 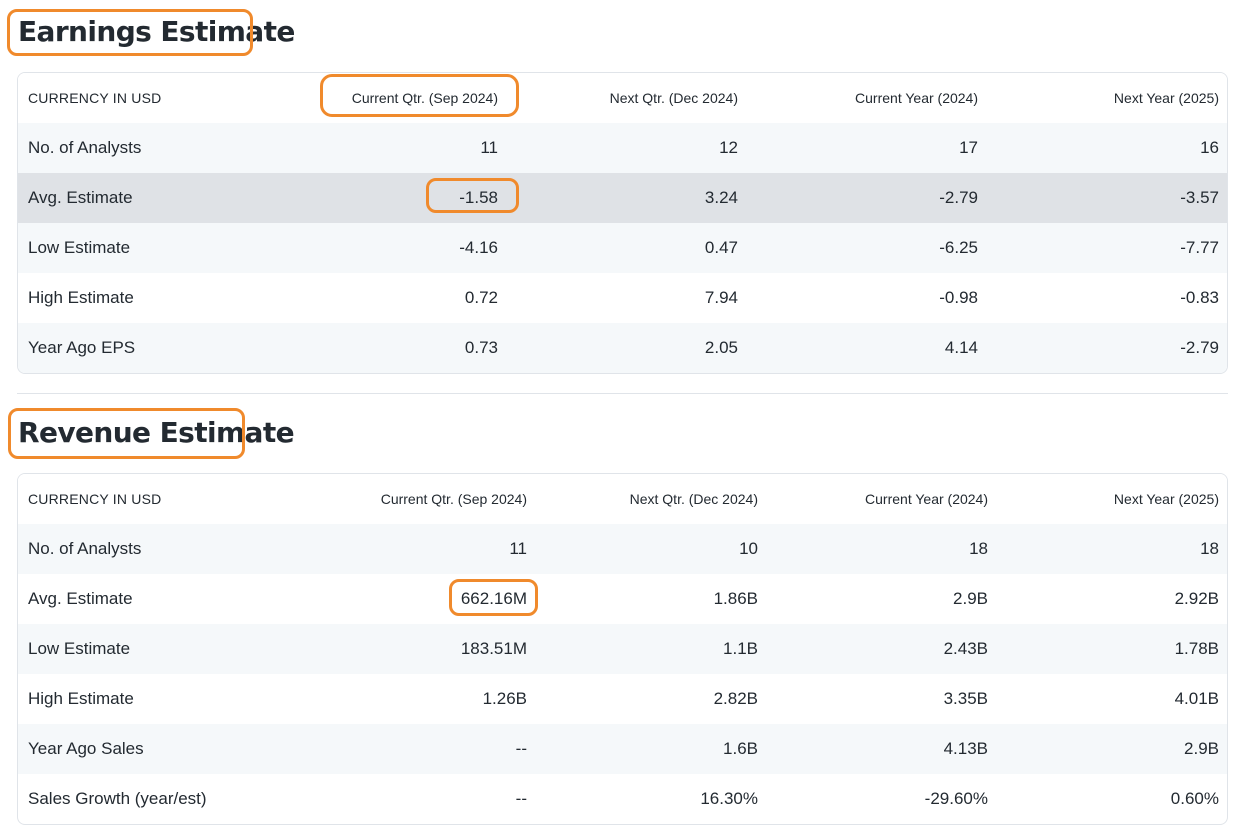 I want to click on table-cell: 662.16M, so click(x=493, y=598).